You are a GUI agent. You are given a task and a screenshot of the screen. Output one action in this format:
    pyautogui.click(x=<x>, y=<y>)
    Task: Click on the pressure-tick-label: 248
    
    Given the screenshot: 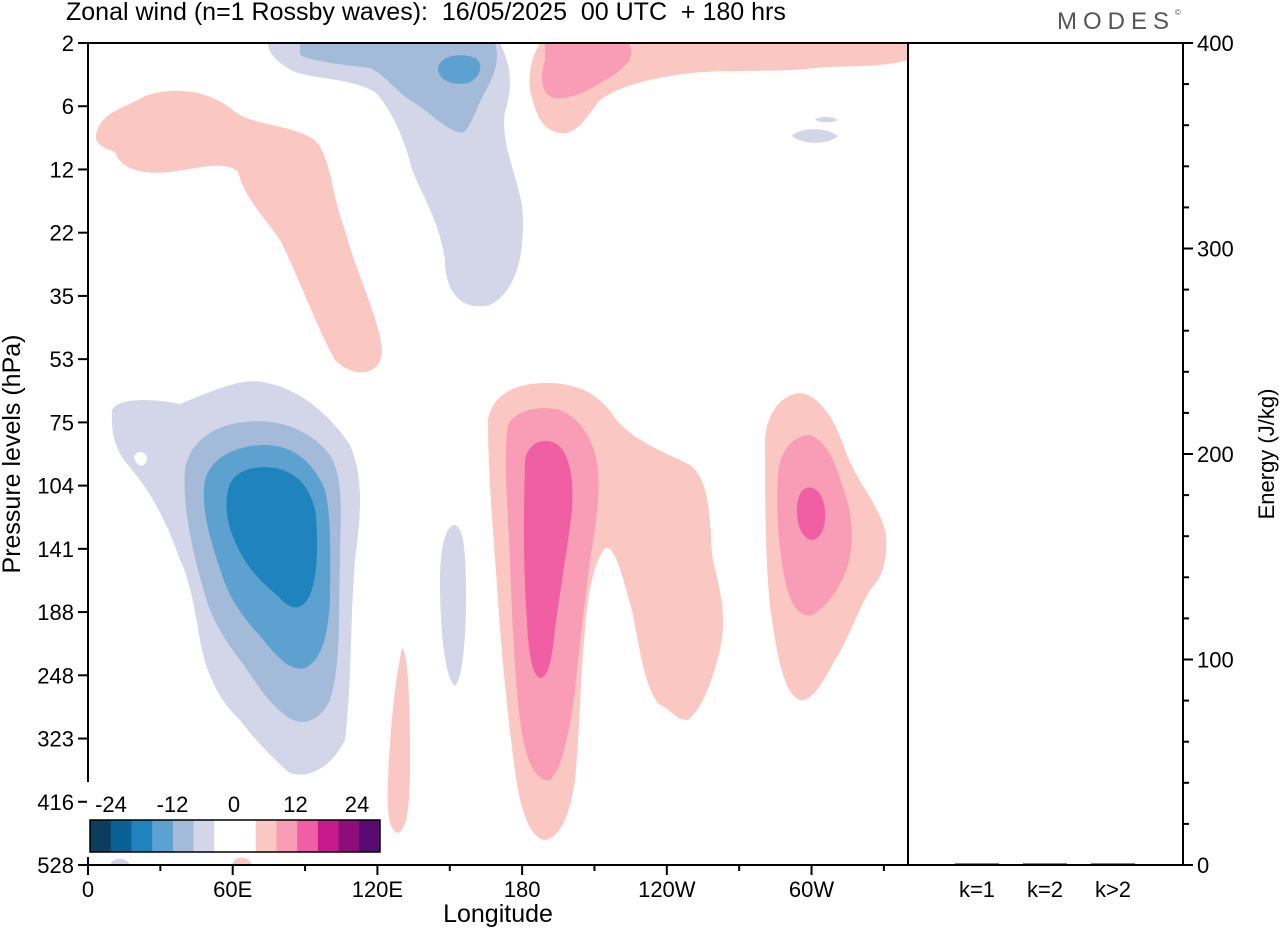 What is the action you would take?
    pyautogui.click(x=55, y=675)
    